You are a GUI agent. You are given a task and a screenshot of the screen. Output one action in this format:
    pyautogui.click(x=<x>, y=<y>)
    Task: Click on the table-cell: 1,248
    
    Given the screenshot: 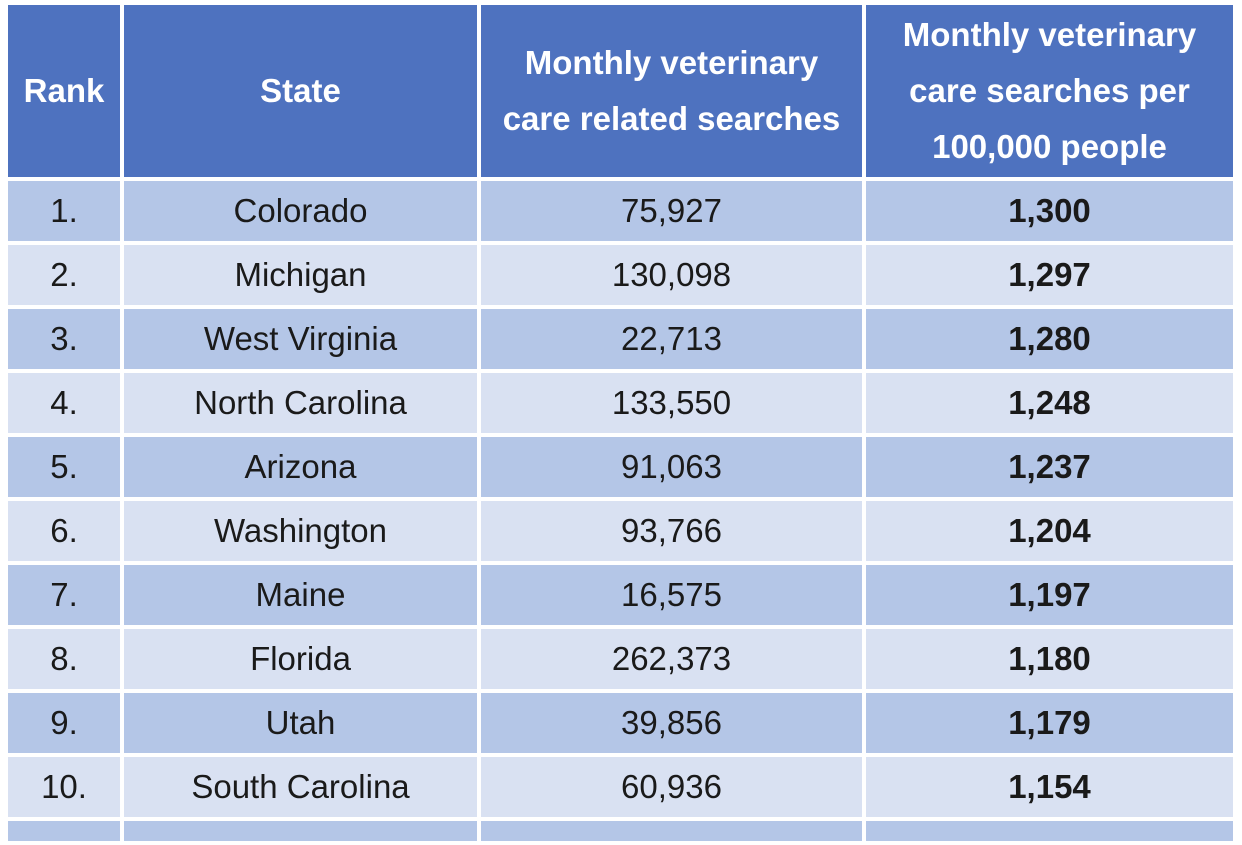 What is the action you would take?
    pyautogui.click(x=1049, y=403)
    